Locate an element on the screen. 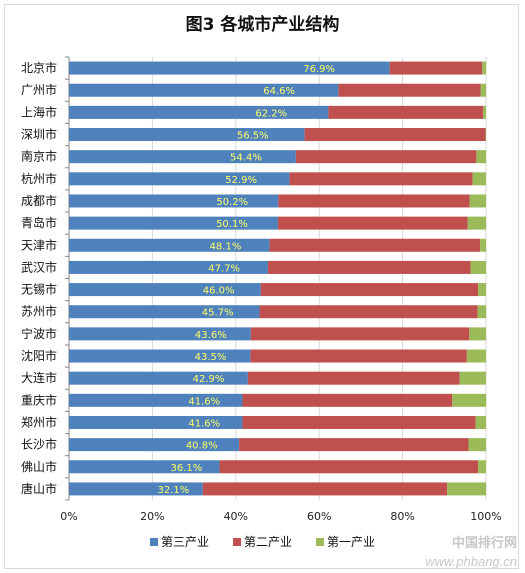  category-label: 无锡市 is located at coordinates (39, 289).